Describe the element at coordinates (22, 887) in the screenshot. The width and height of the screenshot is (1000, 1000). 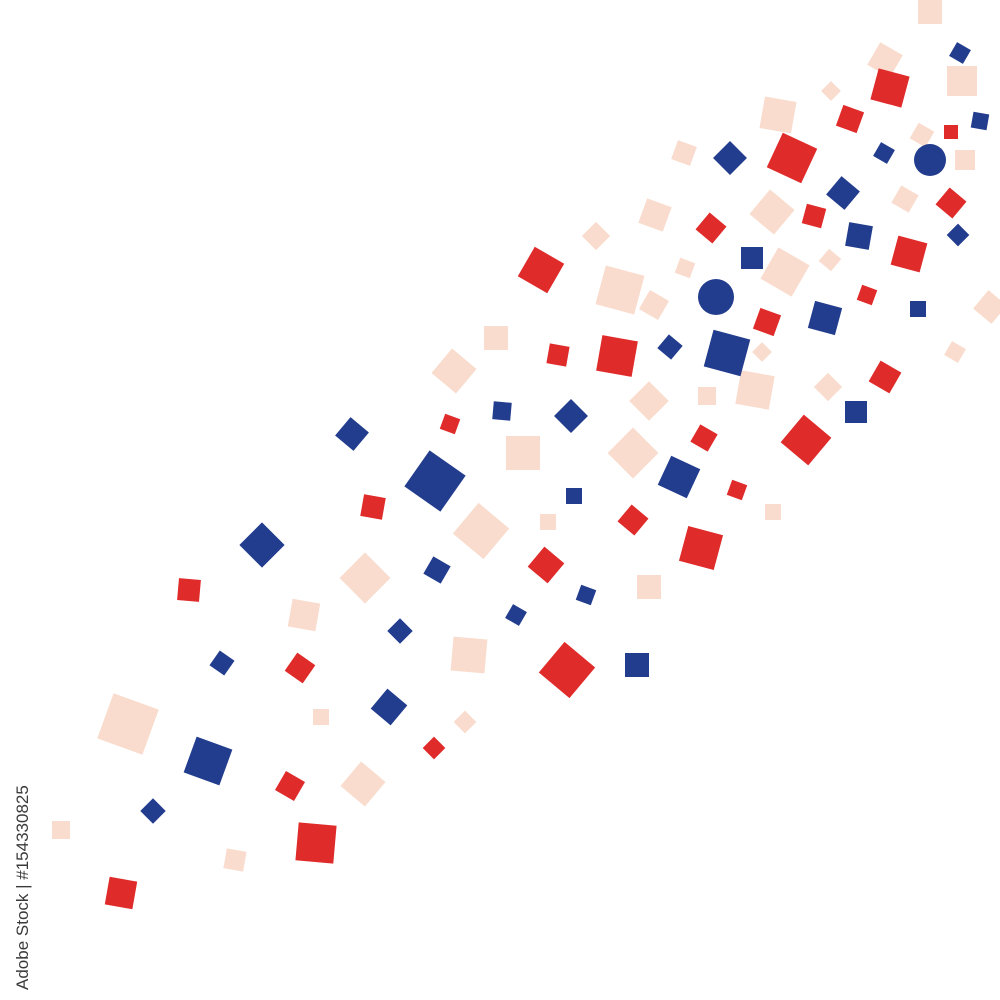
I see `watermark-text: Adobe Stock | #154330825` at that location.